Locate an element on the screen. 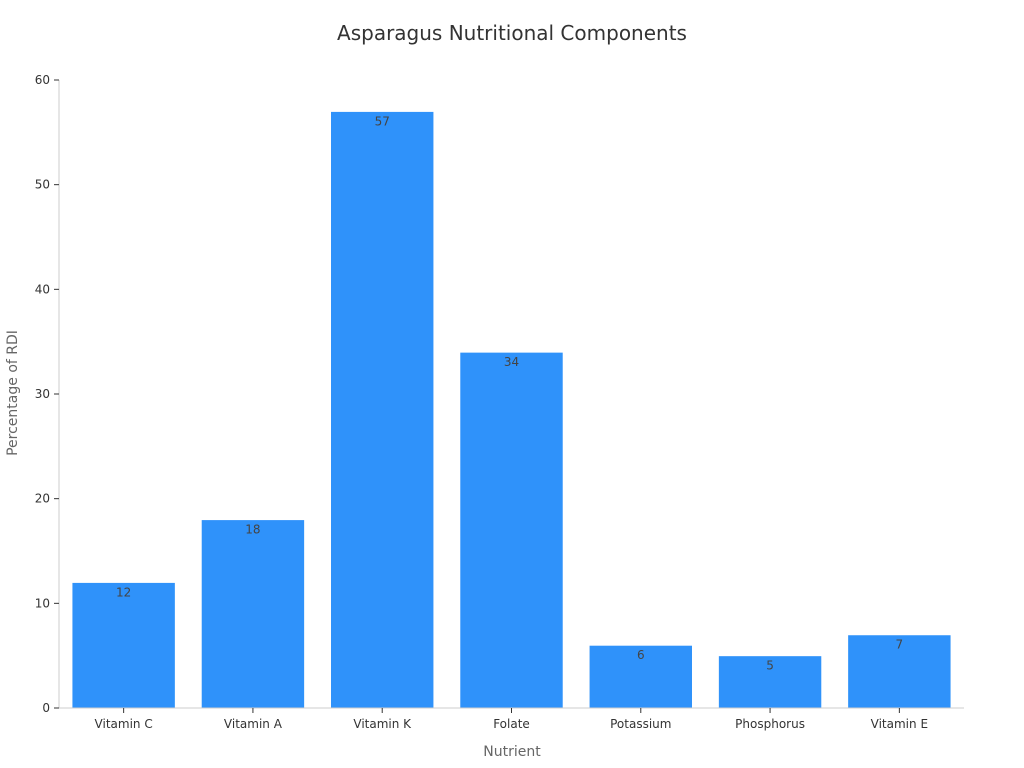  x-tick-label: Phosphorus is located at coordinates (770, 724).